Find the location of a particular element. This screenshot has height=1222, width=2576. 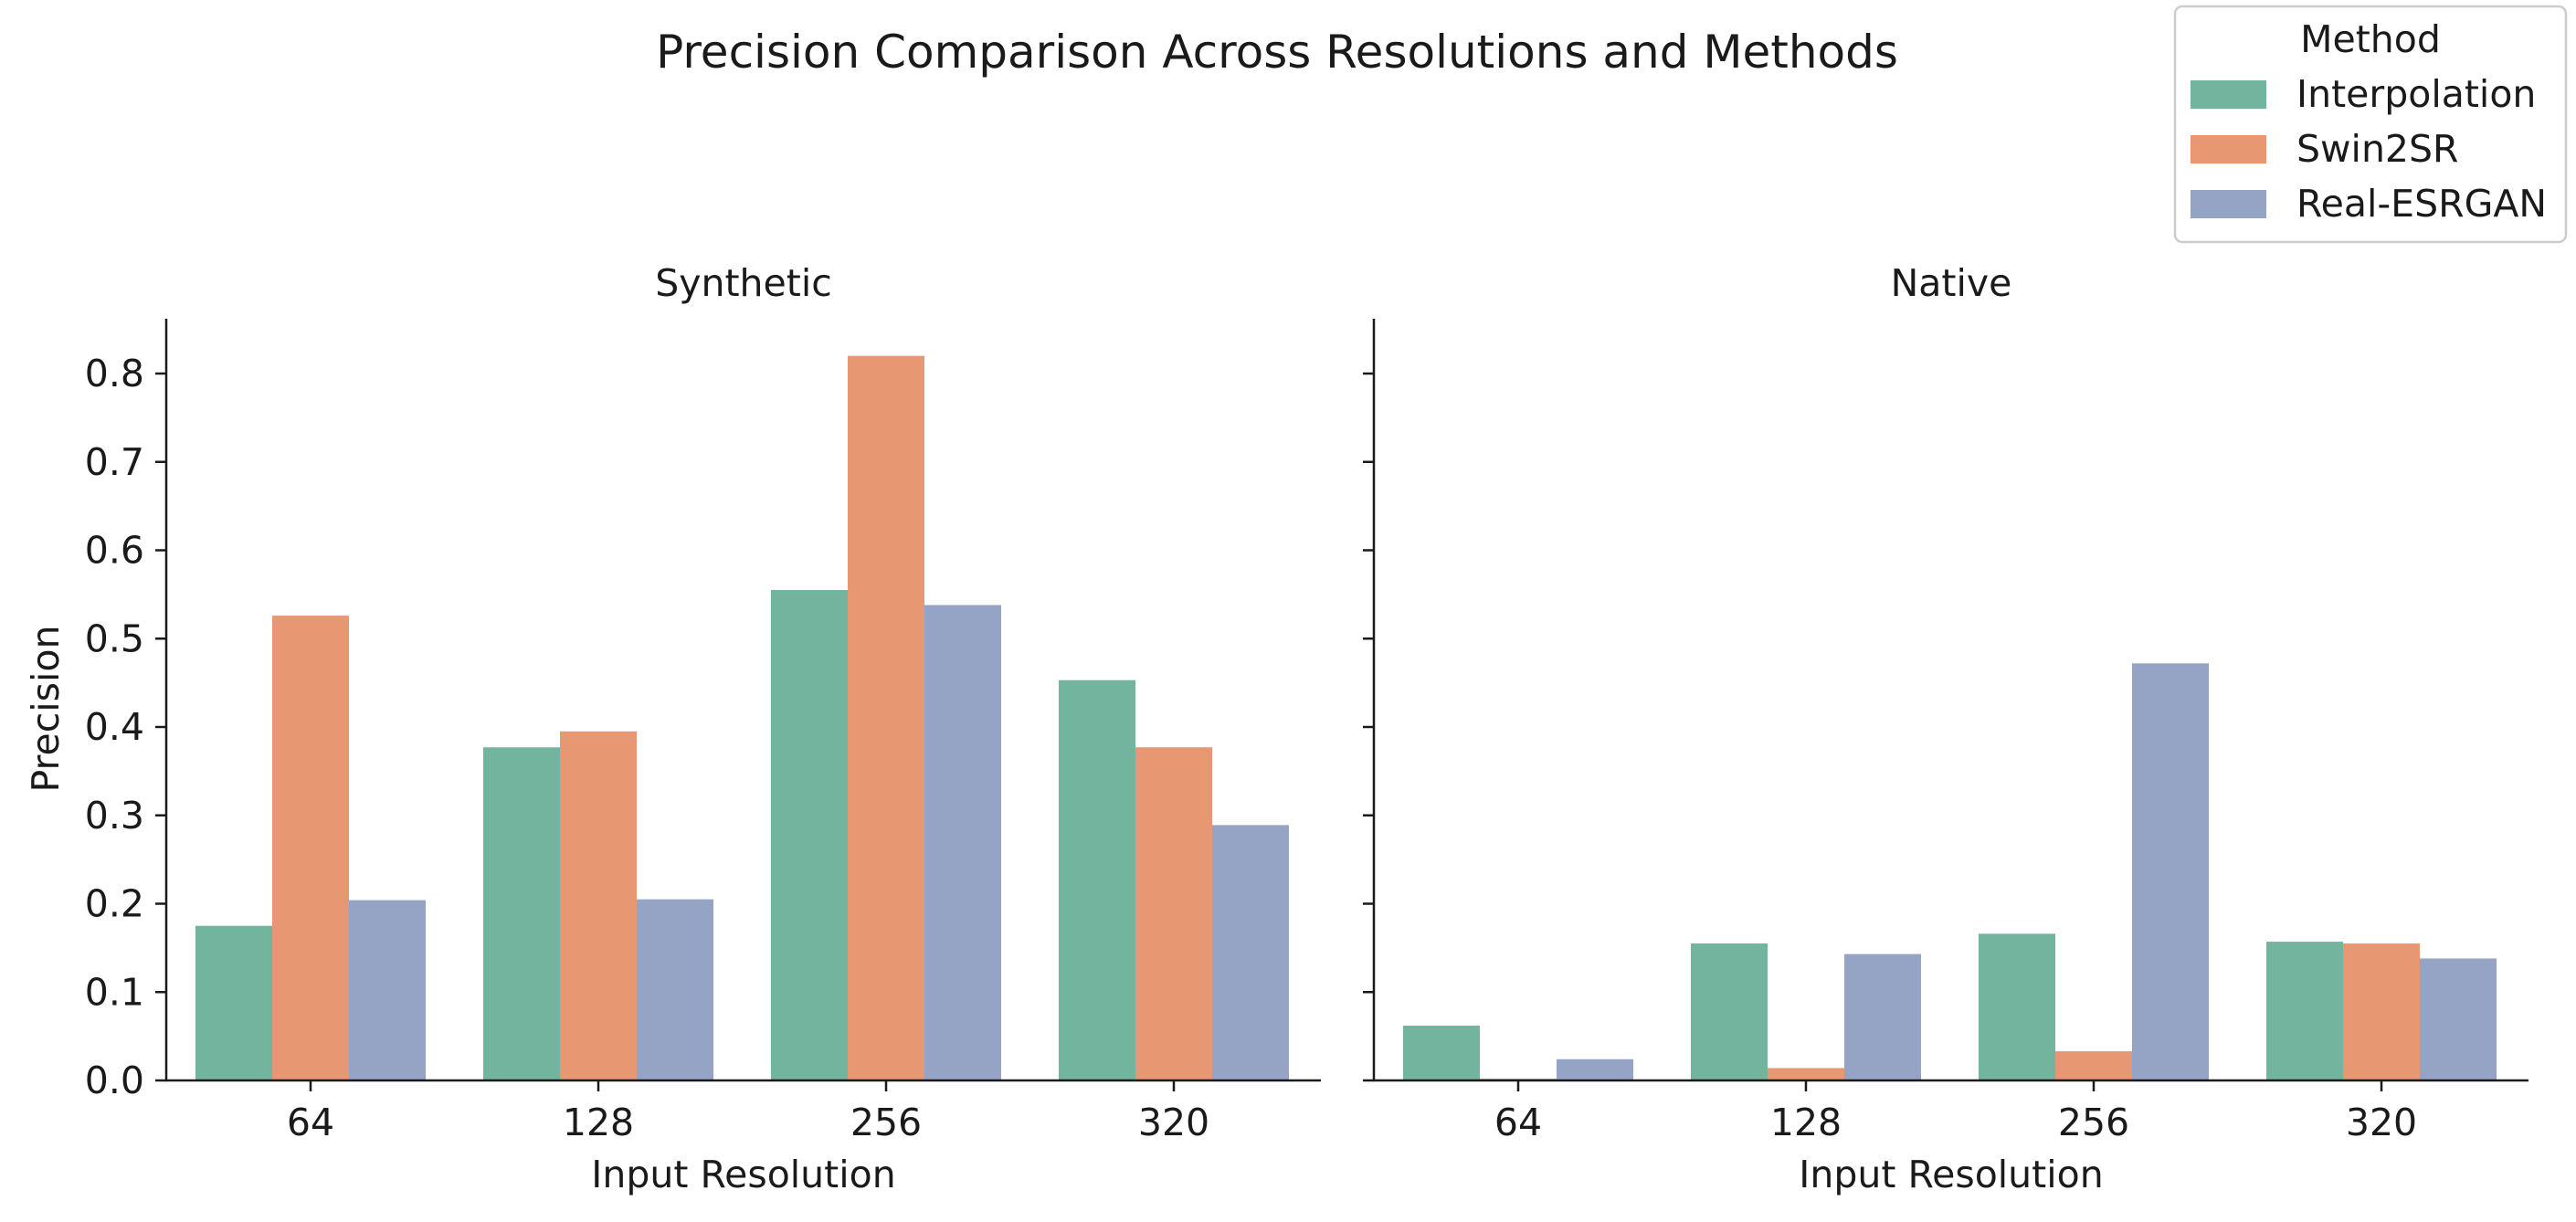

y-tick-label: 0.1 is located at coordinates (115, 992).